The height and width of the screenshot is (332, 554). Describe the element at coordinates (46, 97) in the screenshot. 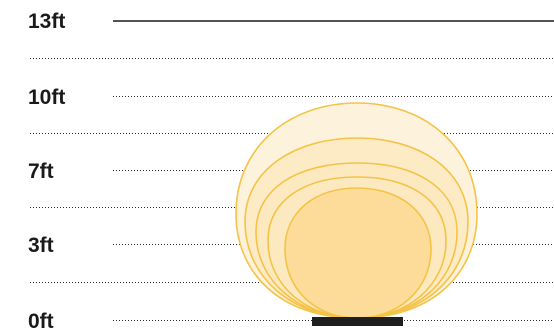

I see `height-label-10ft: 10ft` at that location.